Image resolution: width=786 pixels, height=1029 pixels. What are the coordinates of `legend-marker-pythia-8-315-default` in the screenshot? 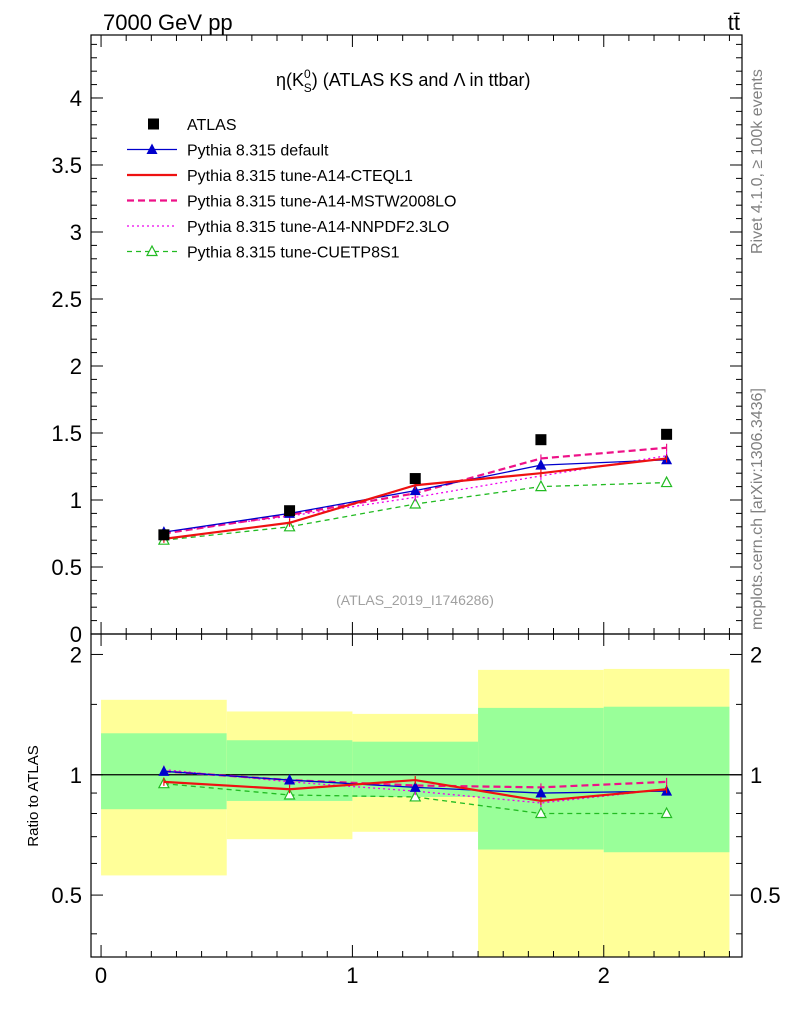 It's located at (152, 148).